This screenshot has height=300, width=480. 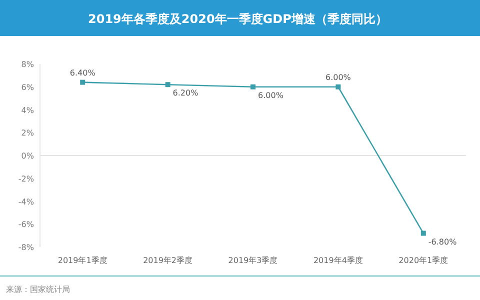 What do you see at coordinates (423, 260) in the screenshot?
I see `x-tick-label: 2020年1季度` at bounding box center [423, 260].